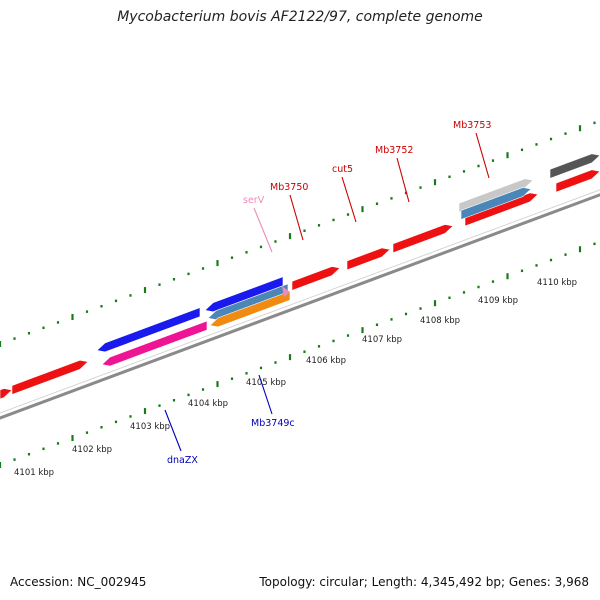 This screenshot has height=600, width=600. What do you see at coordinates (472, 125) in the screenshot?
I see `gene-label-mb3753: Mb3753` at bounding box center [472, 125].